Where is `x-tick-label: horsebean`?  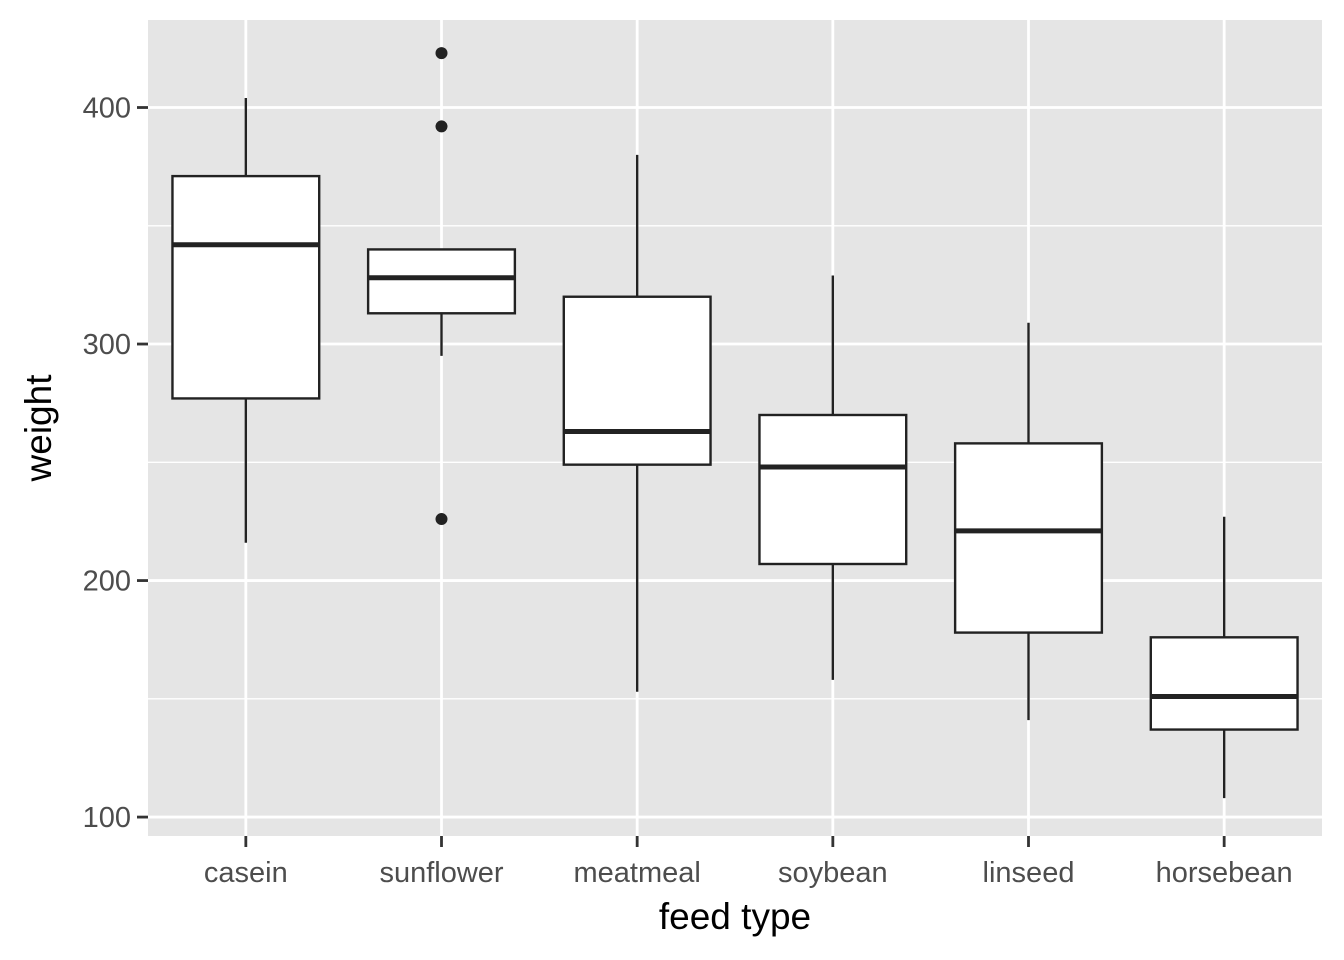
x-tick-label: horsebean is located at coordinates (1224, 873).